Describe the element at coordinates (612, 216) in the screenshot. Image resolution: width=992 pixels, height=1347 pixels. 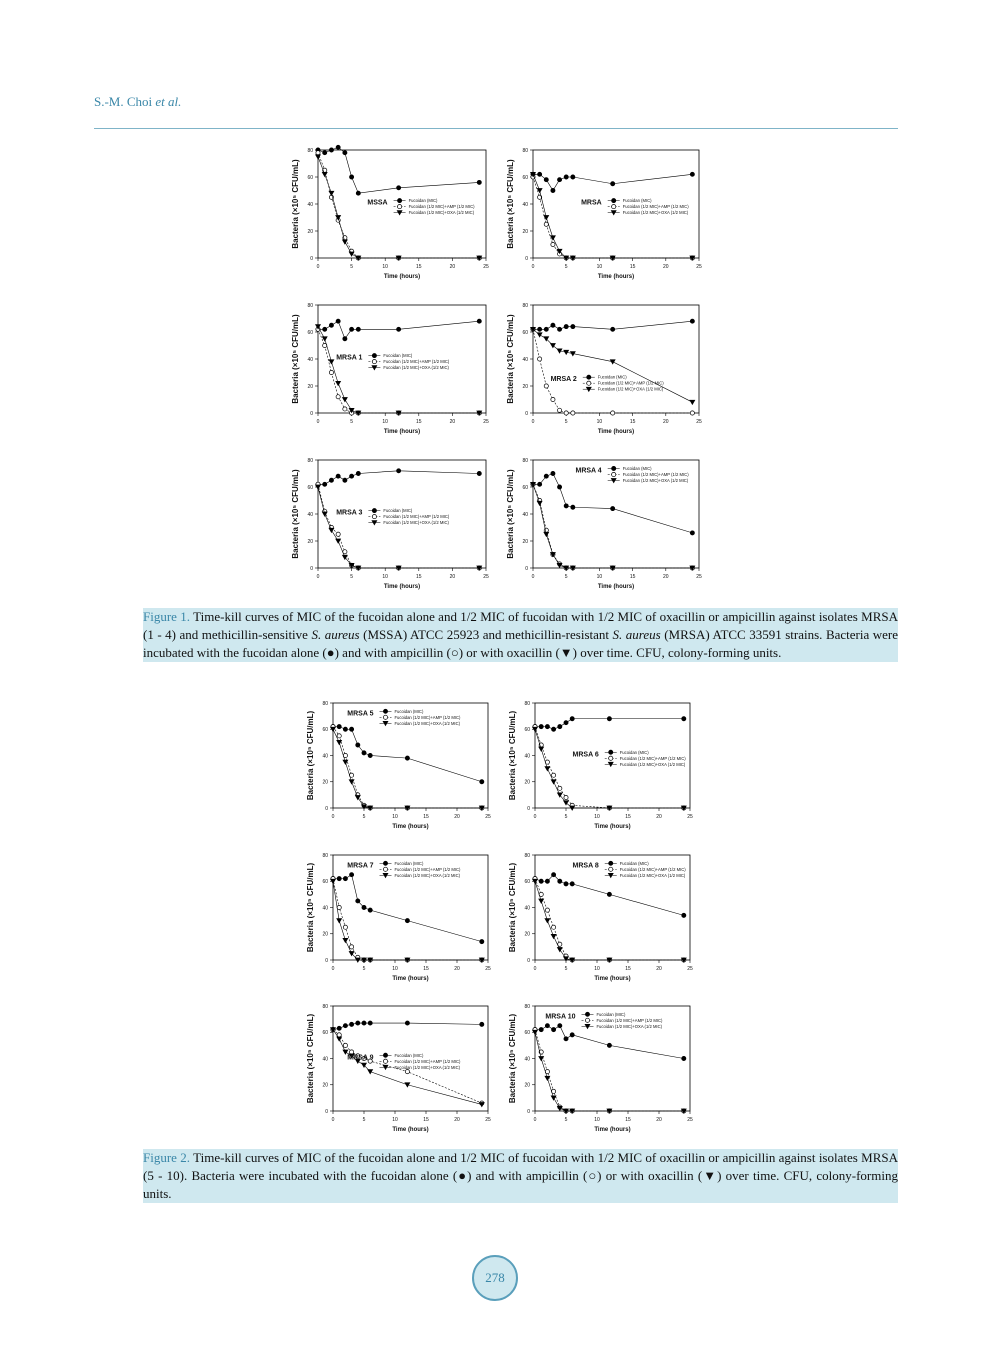
I see `series-line` at that location.